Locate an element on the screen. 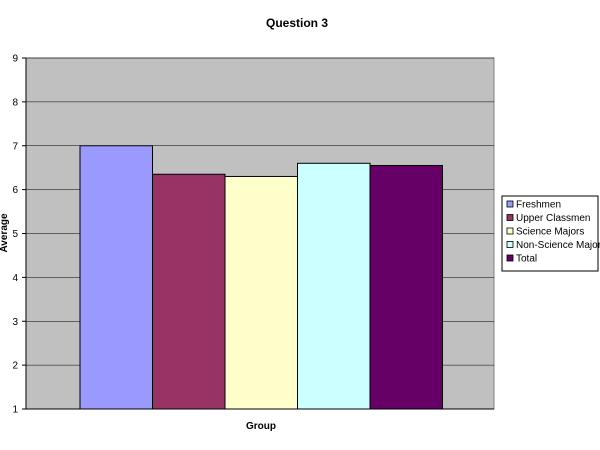 The height and width of the screenshot is (450, 600). y-axis-label: Average is located at coordinates (5, 233).